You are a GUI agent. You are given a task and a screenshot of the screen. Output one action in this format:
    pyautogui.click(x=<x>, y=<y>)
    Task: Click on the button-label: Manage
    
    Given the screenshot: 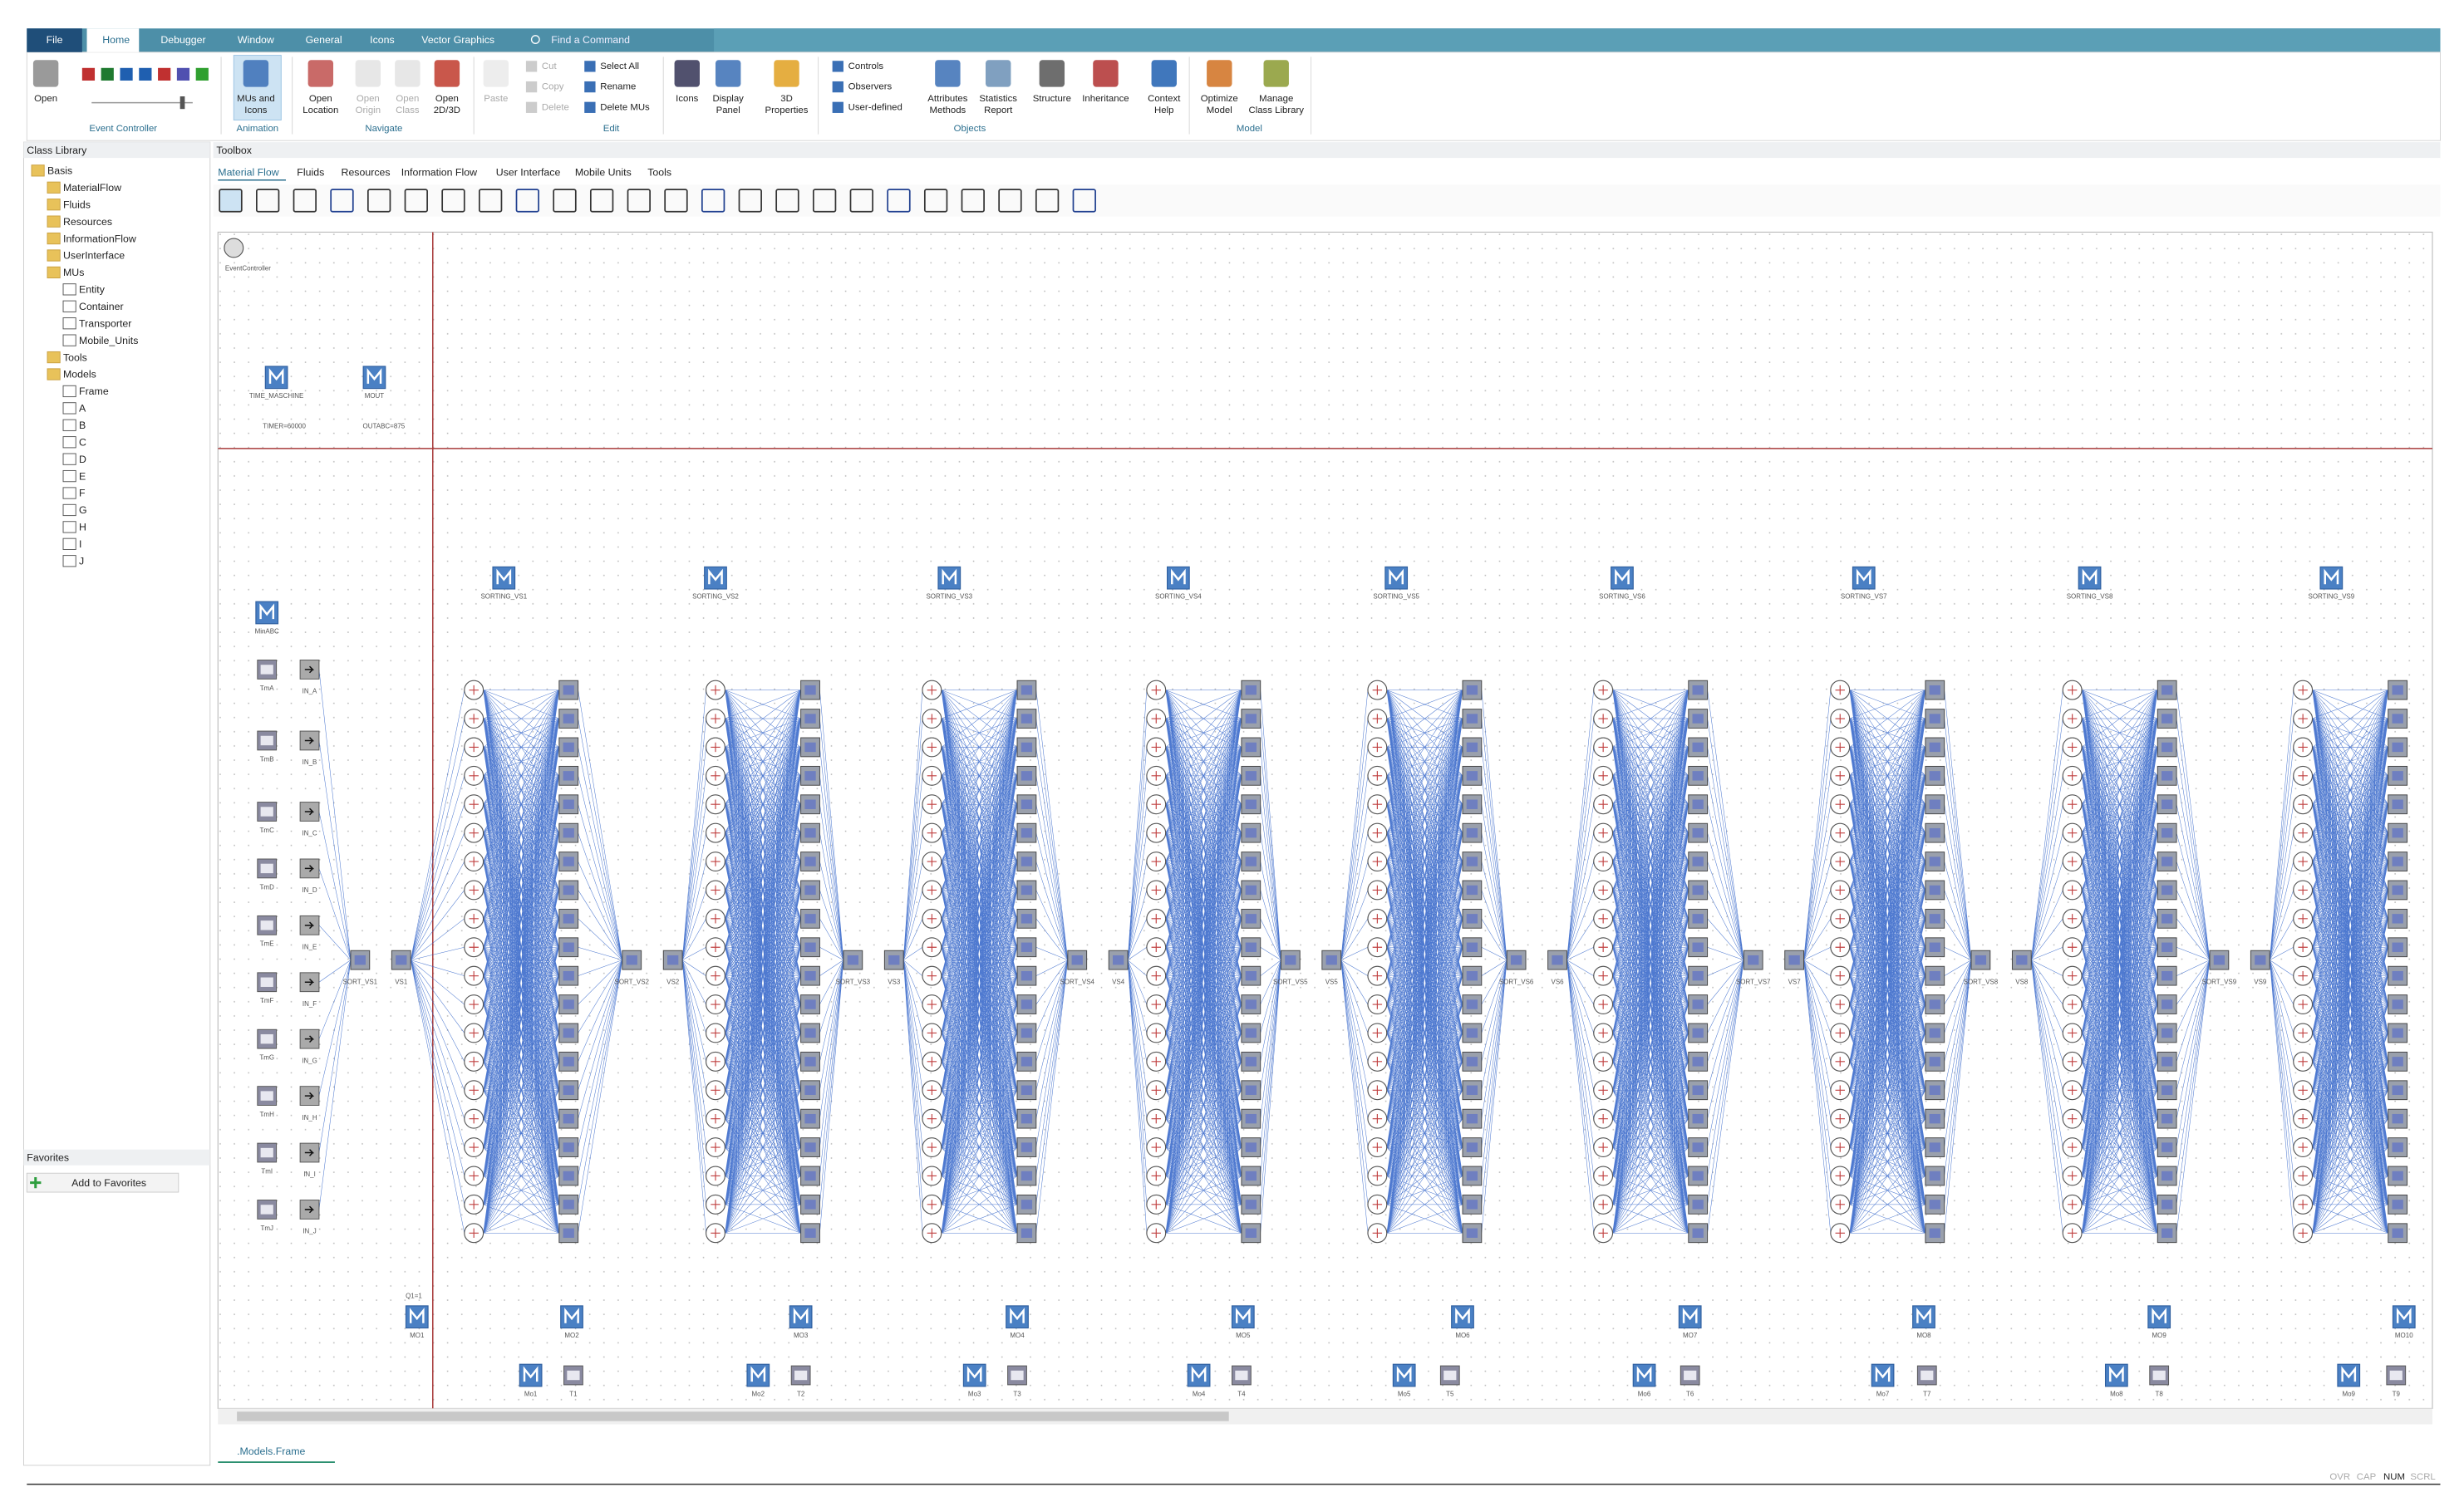 What is the action you would take?
    pyautogui.click(x=1276, y=99)
    